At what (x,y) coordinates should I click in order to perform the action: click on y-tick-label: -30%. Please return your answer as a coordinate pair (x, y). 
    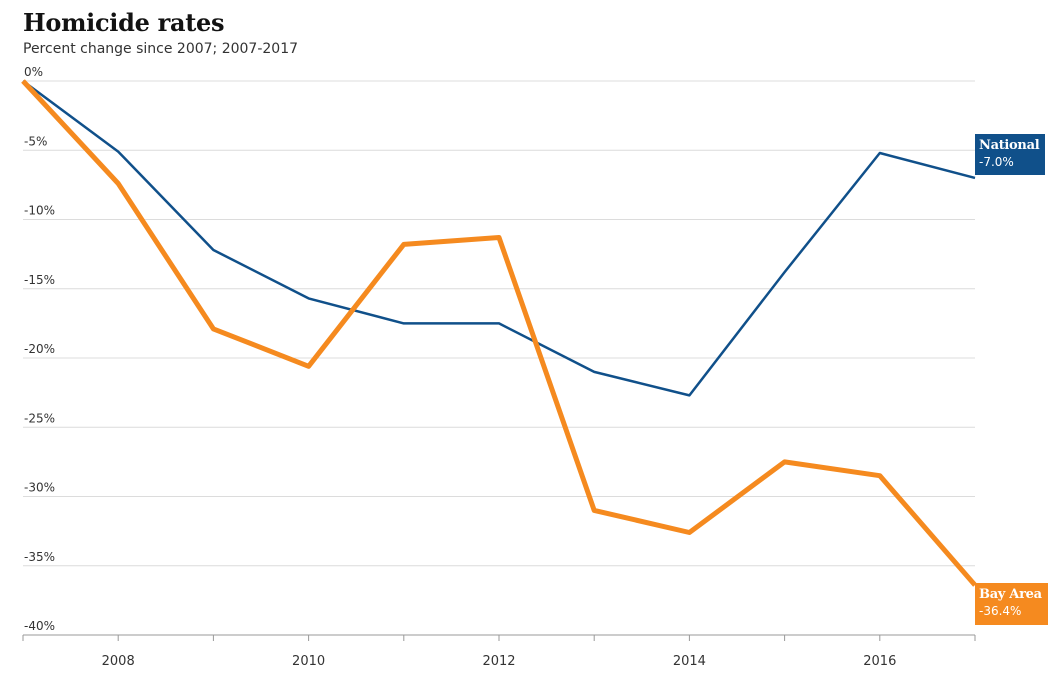
    Looking at the image, I should click on (39, 488).